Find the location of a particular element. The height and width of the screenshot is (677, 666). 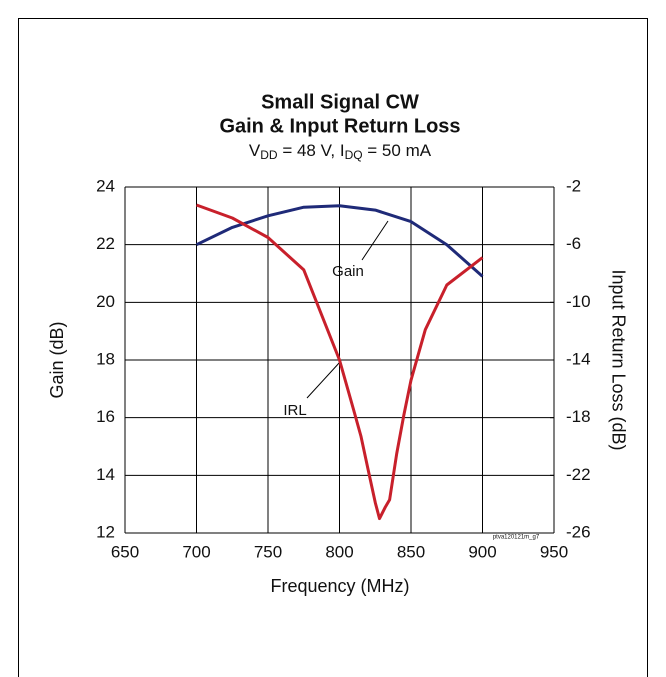

annotation: IRL is located at coordinates (294, 410).